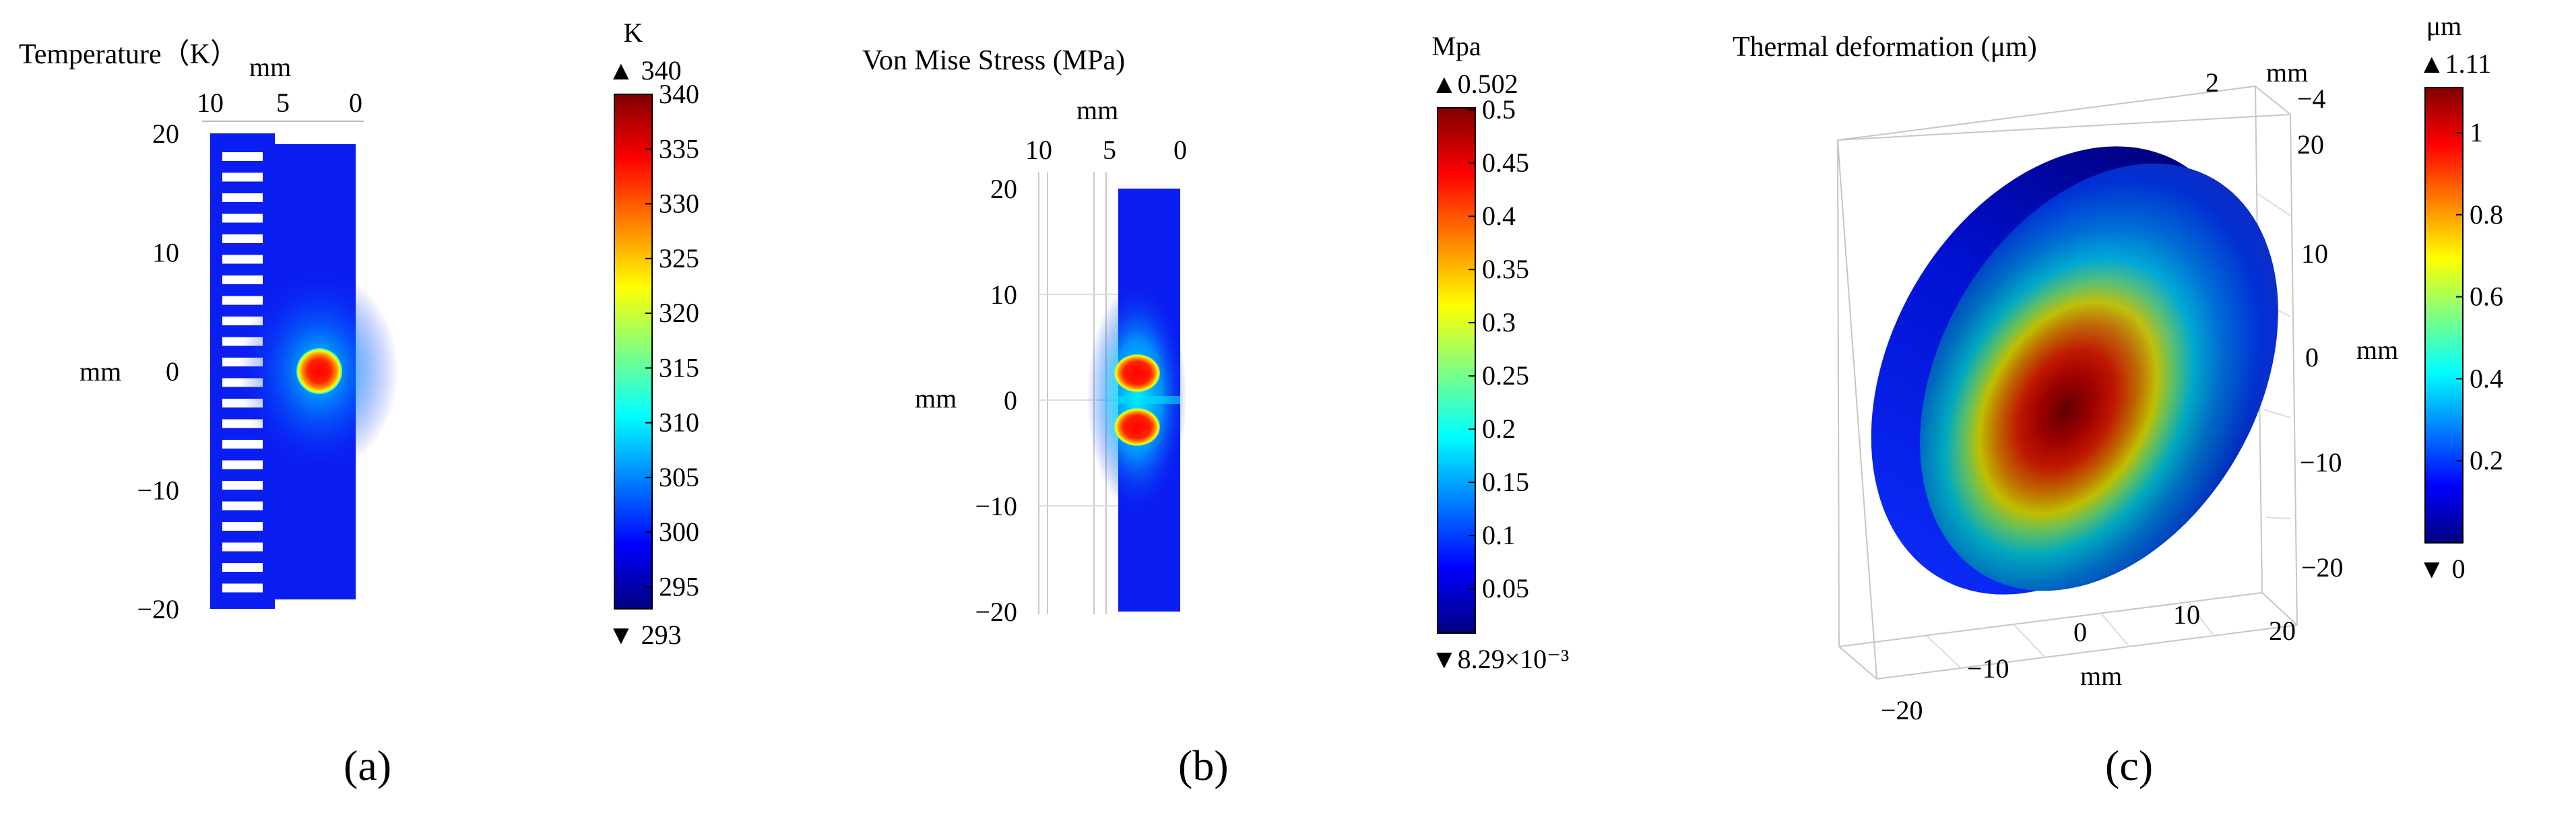 Image resolution: width=2576 pixels, height=819 pixels. What do you see at coordinates (319, 371) in the screenshot?
I see `hotspot` at bounding box center [319, 371].